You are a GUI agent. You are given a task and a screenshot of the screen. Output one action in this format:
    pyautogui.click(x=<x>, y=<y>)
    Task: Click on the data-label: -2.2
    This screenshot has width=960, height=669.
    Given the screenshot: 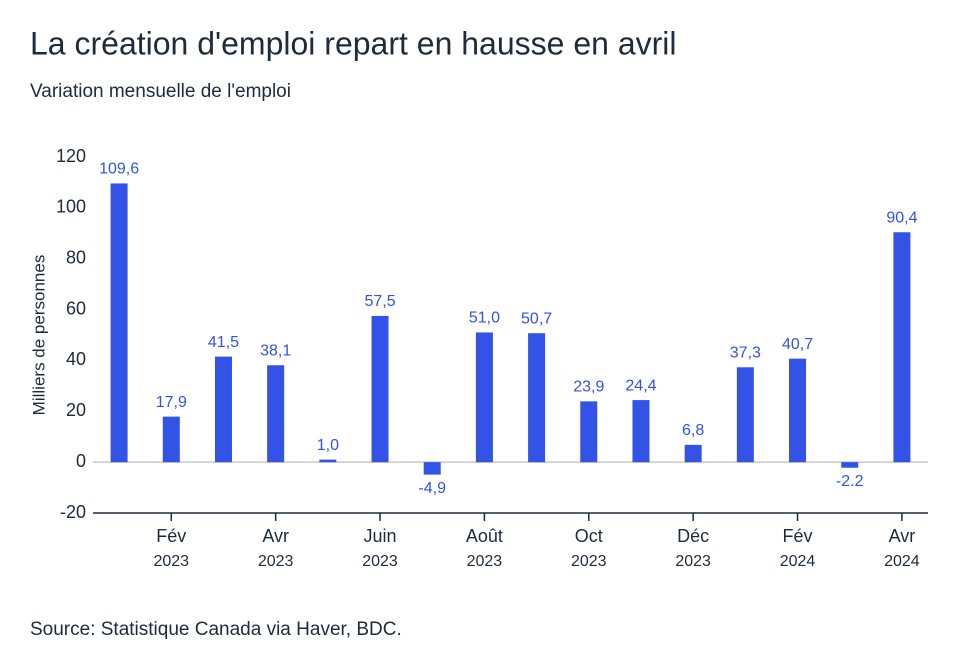 What is the action you would take?
    pyautogui.click(x=850, y=481)
    